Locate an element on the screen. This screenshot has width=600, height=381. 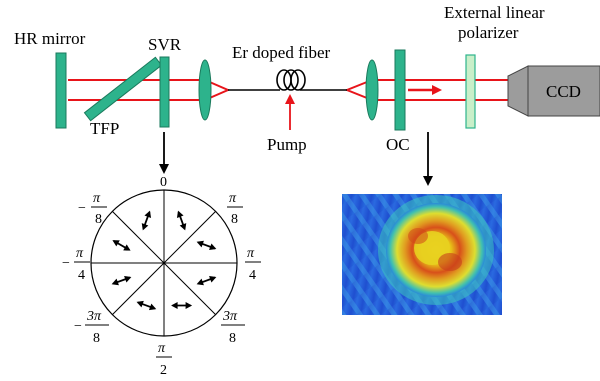
svg-text: 2 is located at coordinates (163, 370).